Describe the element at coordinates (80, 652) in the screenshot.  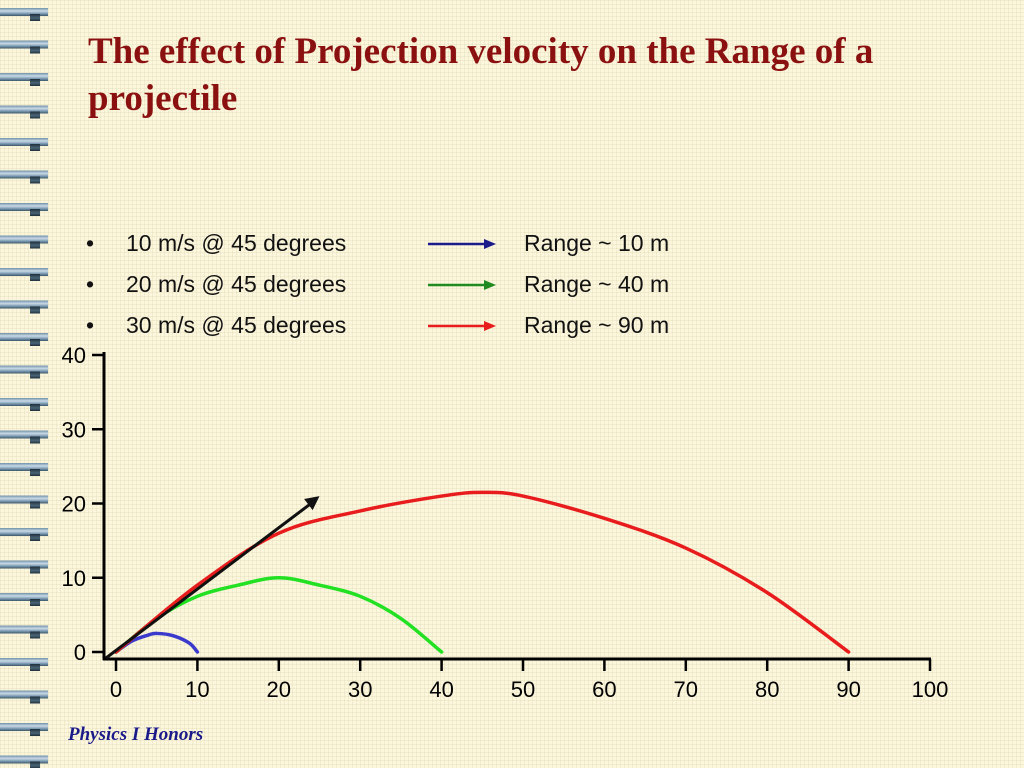
I see `y-tick-label: 0` at that location.